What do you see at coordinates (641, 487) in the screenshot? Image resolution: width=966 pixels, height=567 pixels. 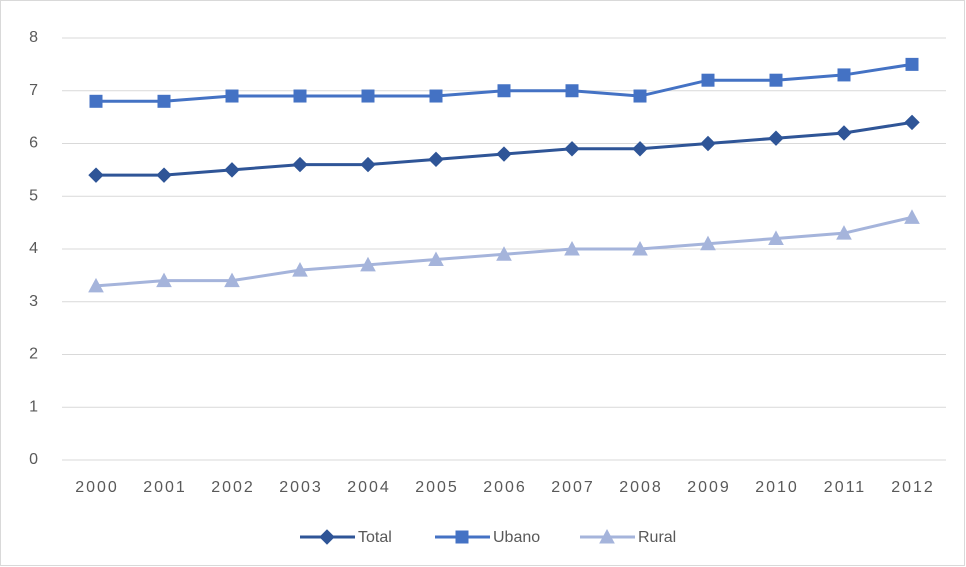 I see `x-tick-label: 2008` at bounding box center [641, 487].